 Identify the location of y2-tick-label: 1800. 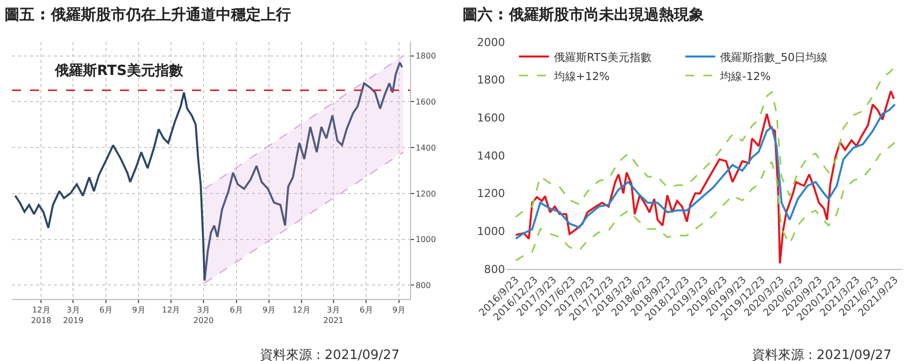
(426, 56).